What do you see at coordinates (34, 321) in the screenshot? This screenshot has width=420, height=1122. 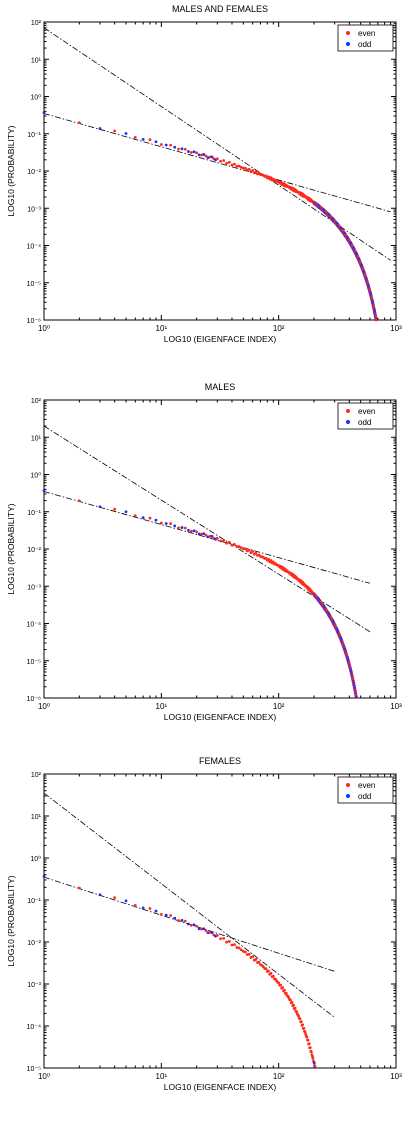 I see `y-tick-label: 10⁻⁶` at bounding box center [34, 321].